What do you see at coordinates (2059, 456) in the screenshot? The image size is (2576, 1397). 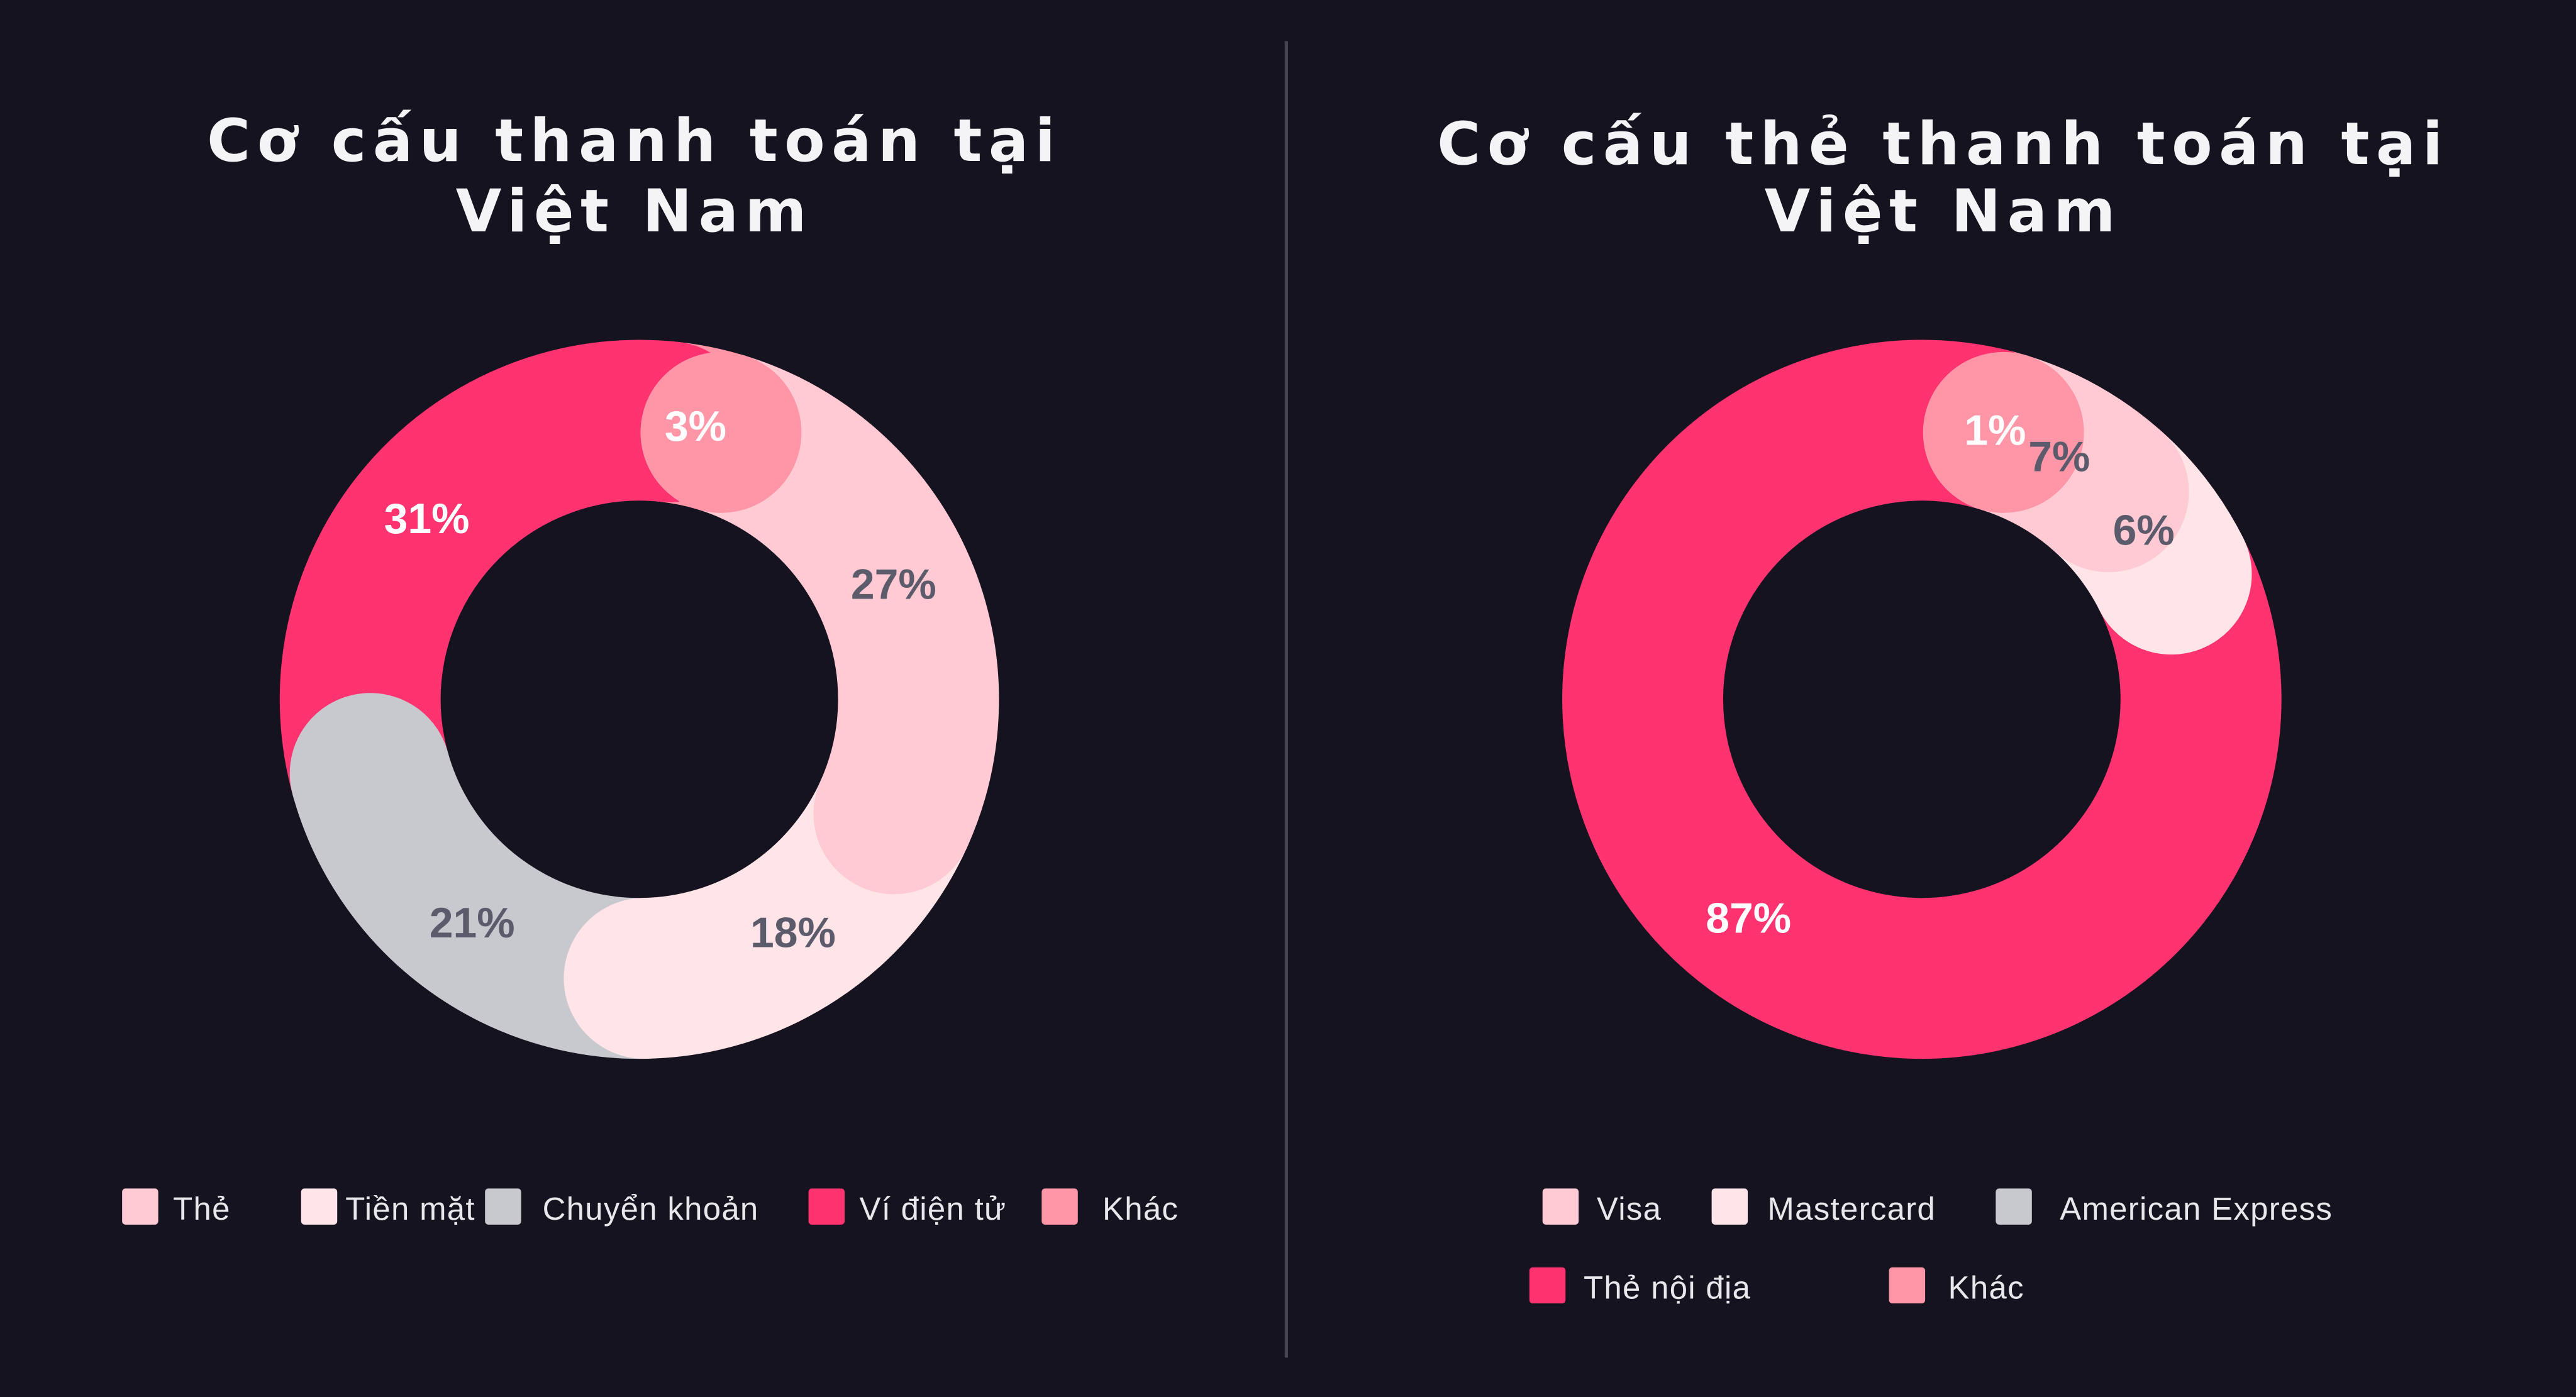 I see `data-label: 7%` at bounding box center [2059, 456].